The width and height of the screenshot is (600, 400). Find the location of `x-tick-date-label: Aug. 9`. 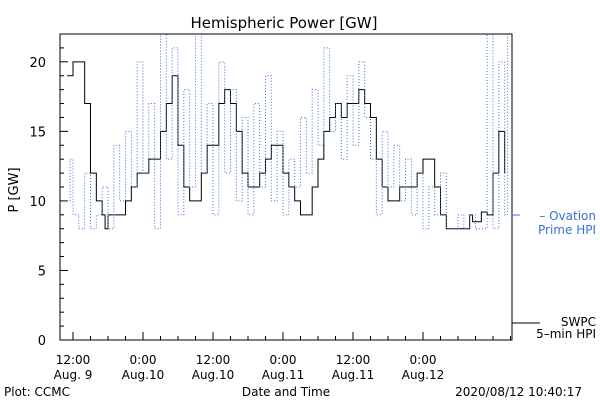

x-tick-date-label: Aug. 9 is located at coordinates (73, 375).